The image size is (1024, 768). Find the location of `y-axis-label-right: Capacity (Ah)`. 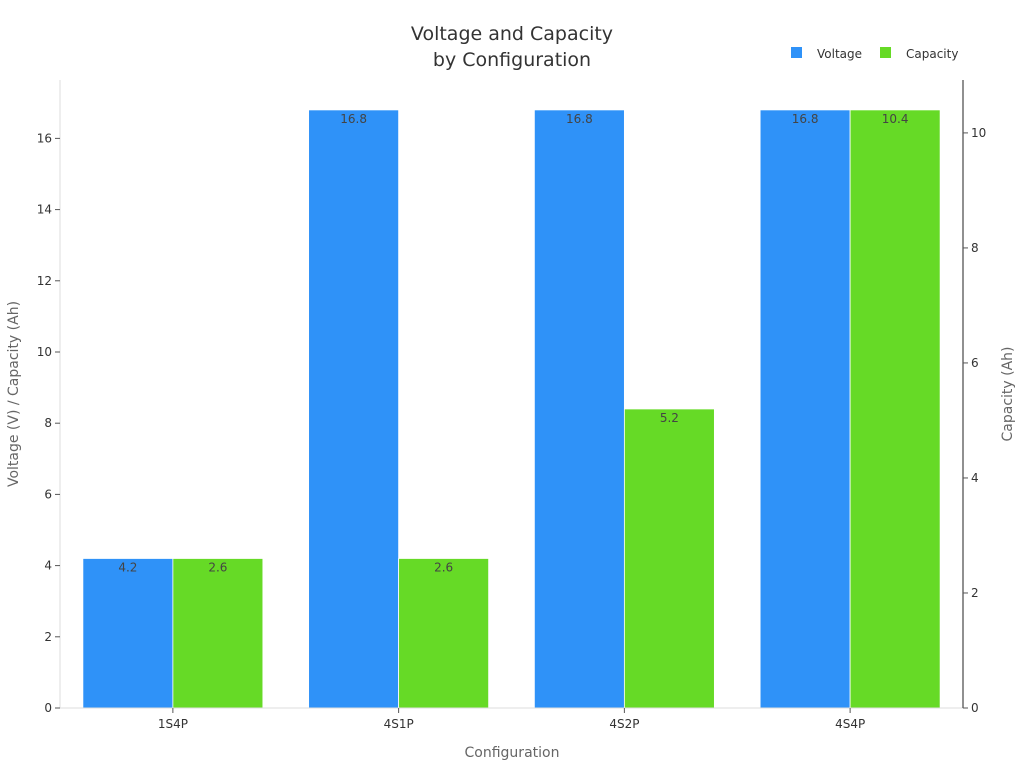

y-axis-label-right: Capacity (Ah) is located at coordinates (1008, 393).